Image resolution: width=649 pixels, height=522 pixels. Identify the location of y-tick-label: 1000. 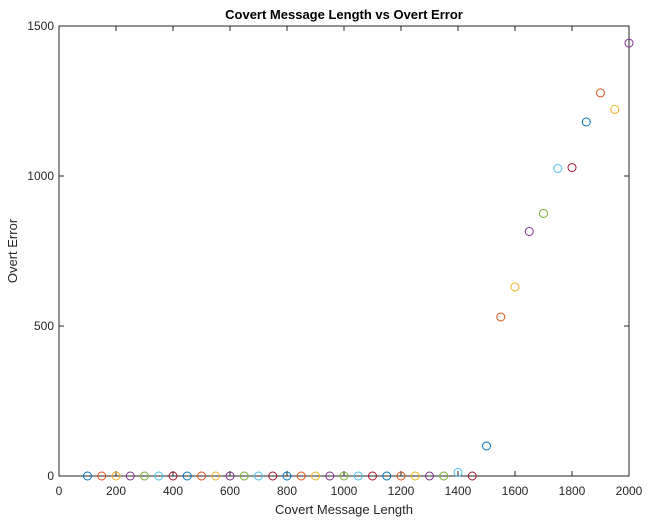
(40, 176).